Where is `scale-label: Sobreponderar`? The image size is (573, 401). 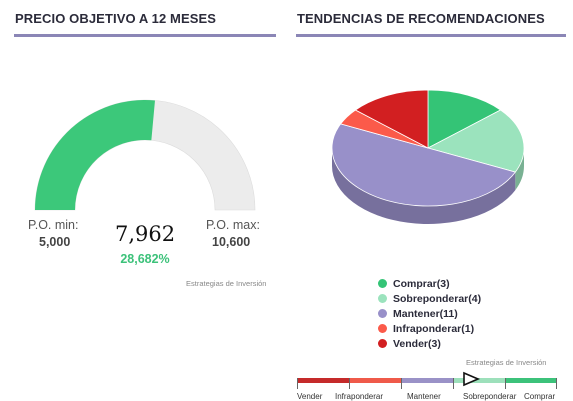
scale-label: Sobreponderar is located at coordinates (490, 396).